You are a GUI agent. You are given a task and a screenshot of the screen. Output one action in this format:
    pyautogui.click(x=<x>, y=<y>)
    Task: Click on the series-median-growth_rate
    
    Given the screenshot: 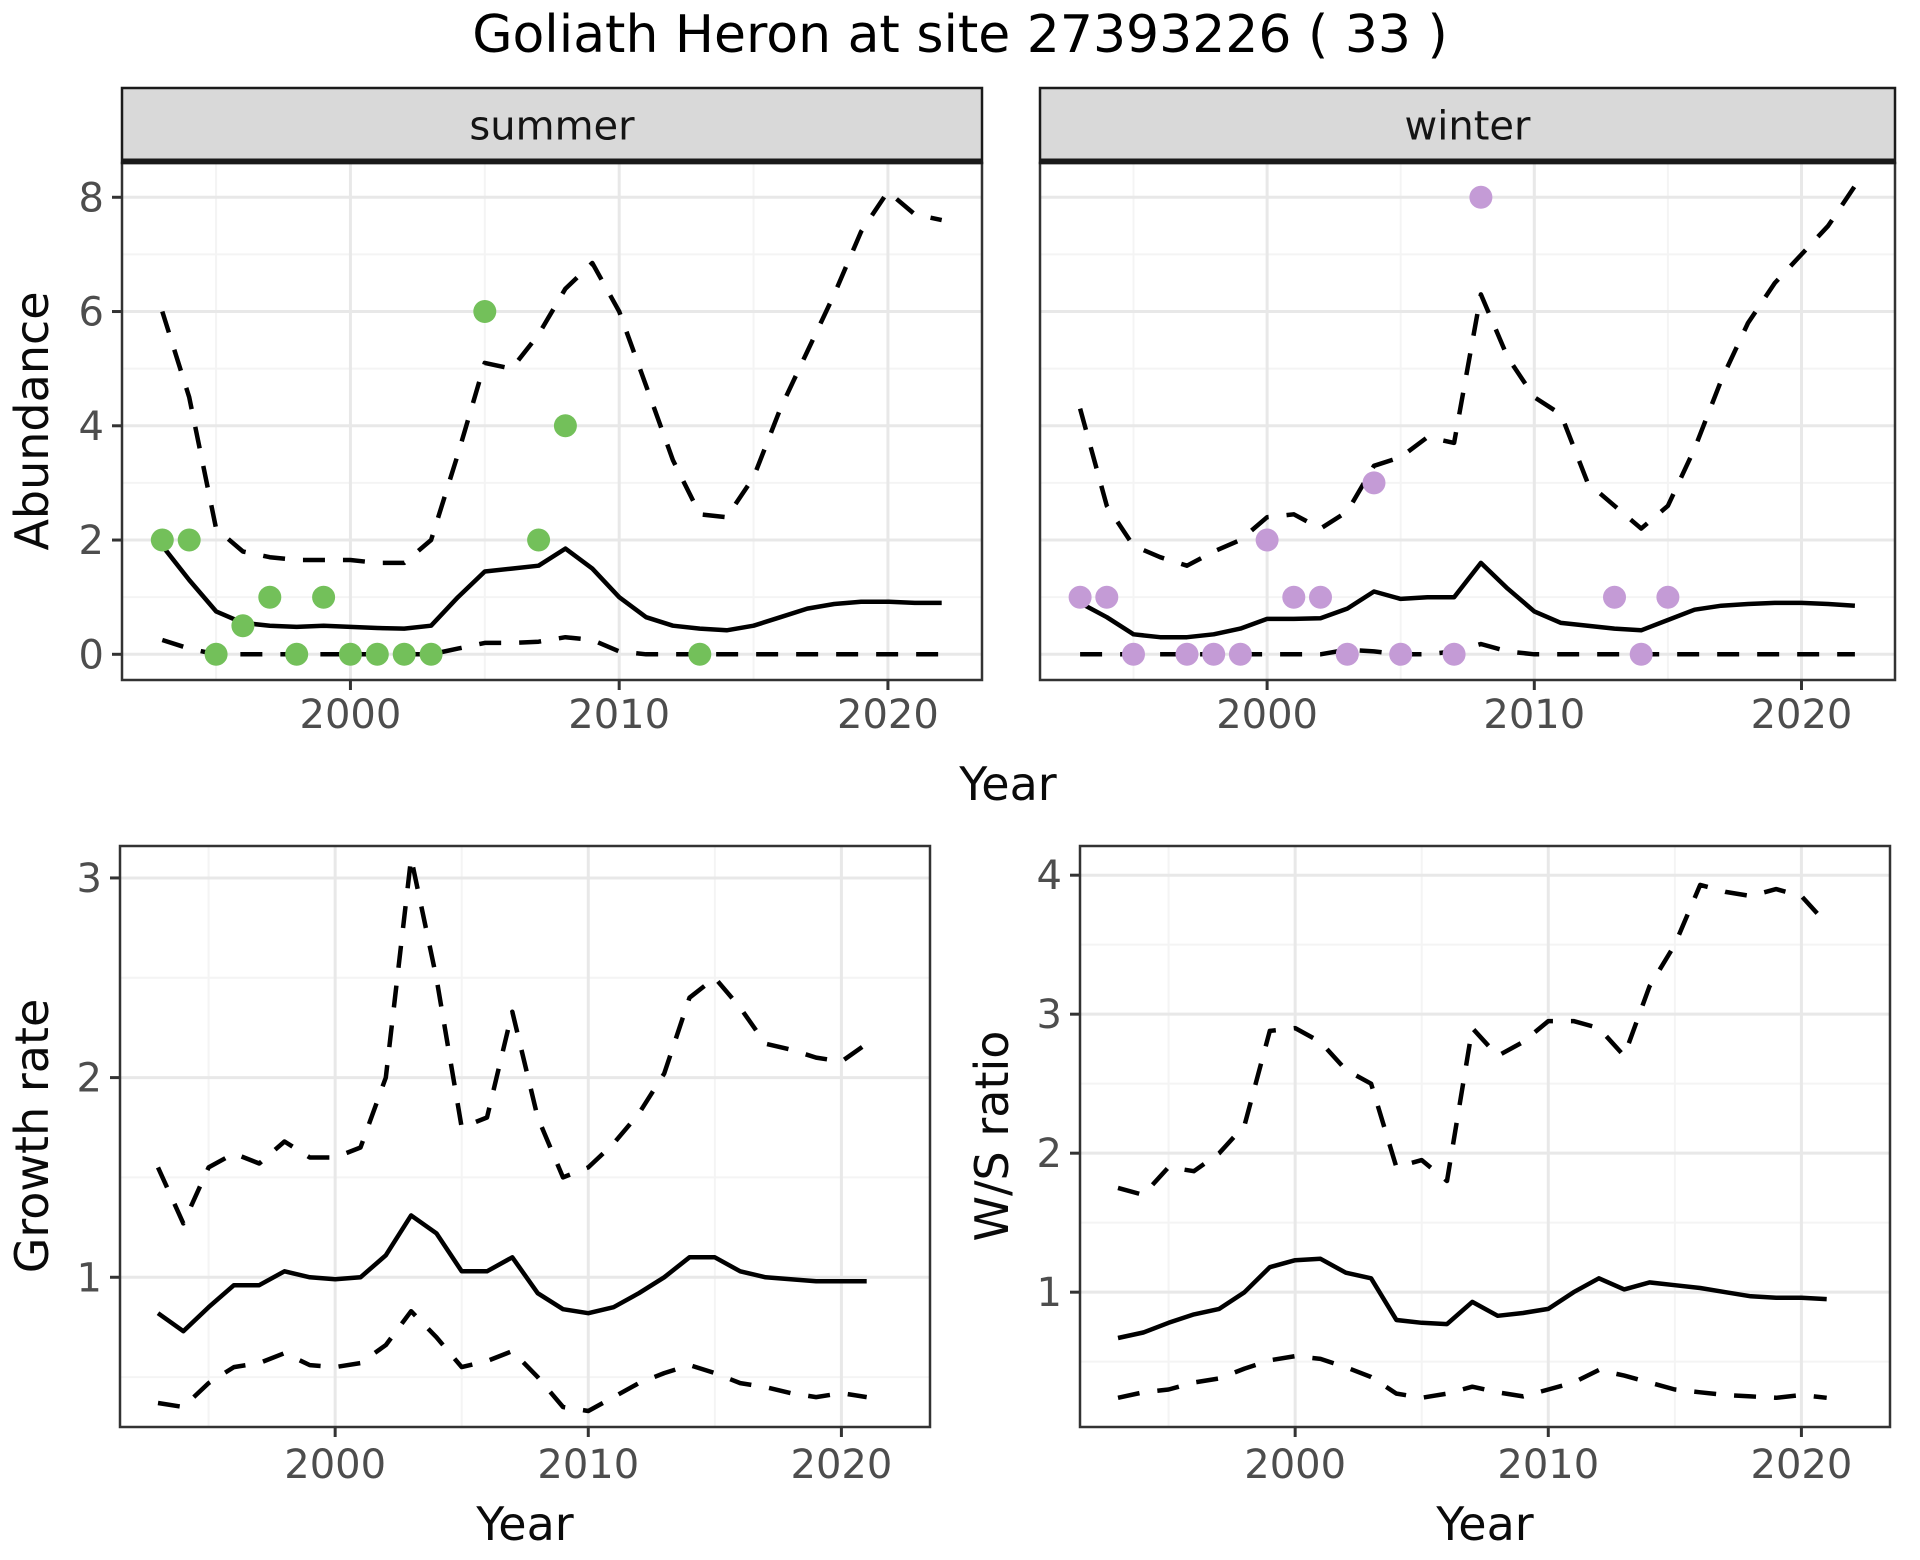 What is the action you would take?
    pyautogui.click(x=511, y=1273)
    